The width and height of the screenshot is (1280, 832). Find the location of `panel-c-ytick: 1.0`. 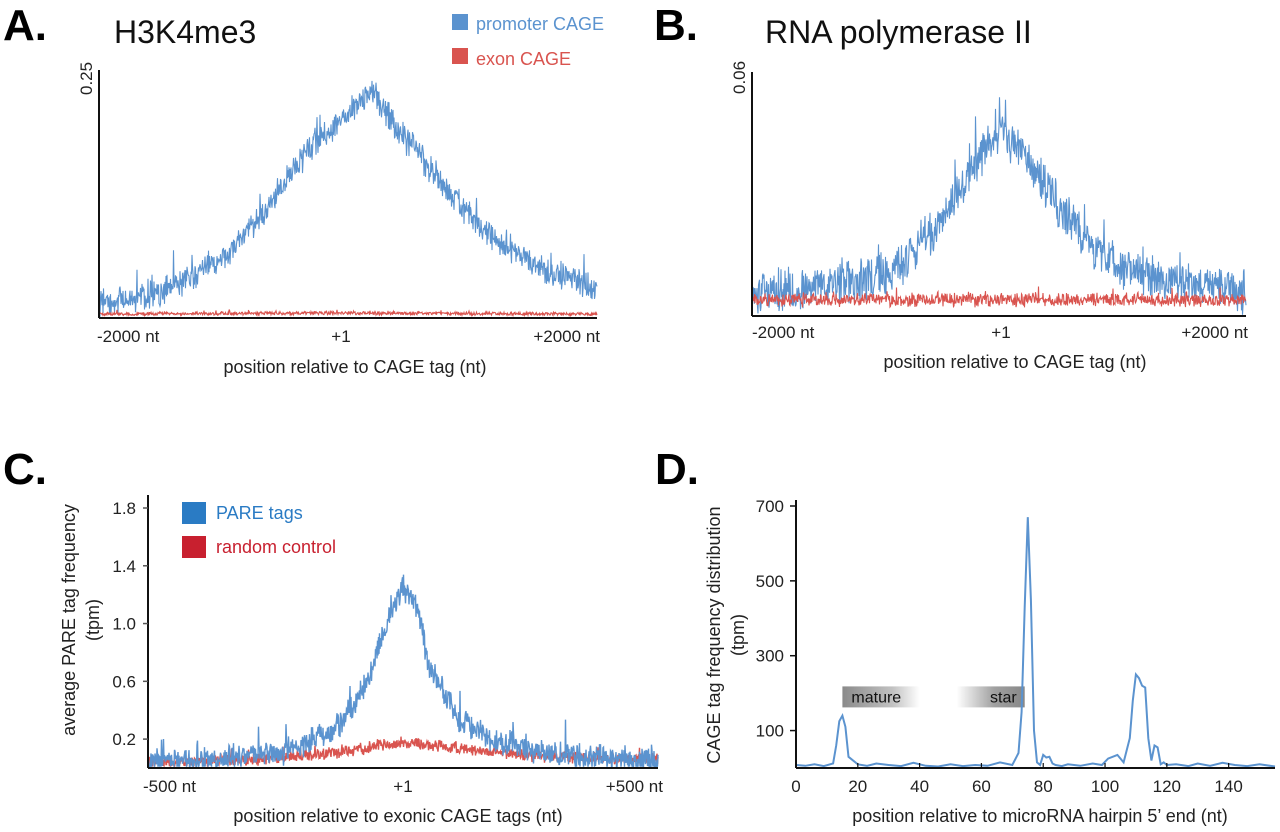

panel-c-ytick: 1.0 is located at coordinates (124, 624).